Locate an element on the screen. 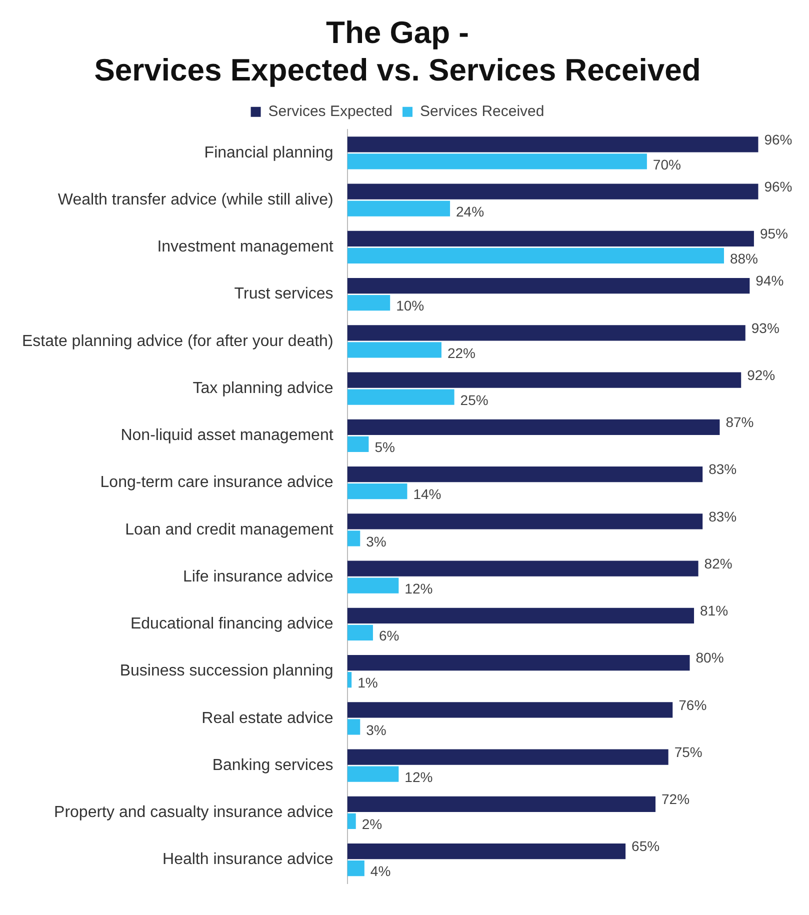 This screenshot has width=809, height=915. data-label: 22% is located at coordinates (461, 352).